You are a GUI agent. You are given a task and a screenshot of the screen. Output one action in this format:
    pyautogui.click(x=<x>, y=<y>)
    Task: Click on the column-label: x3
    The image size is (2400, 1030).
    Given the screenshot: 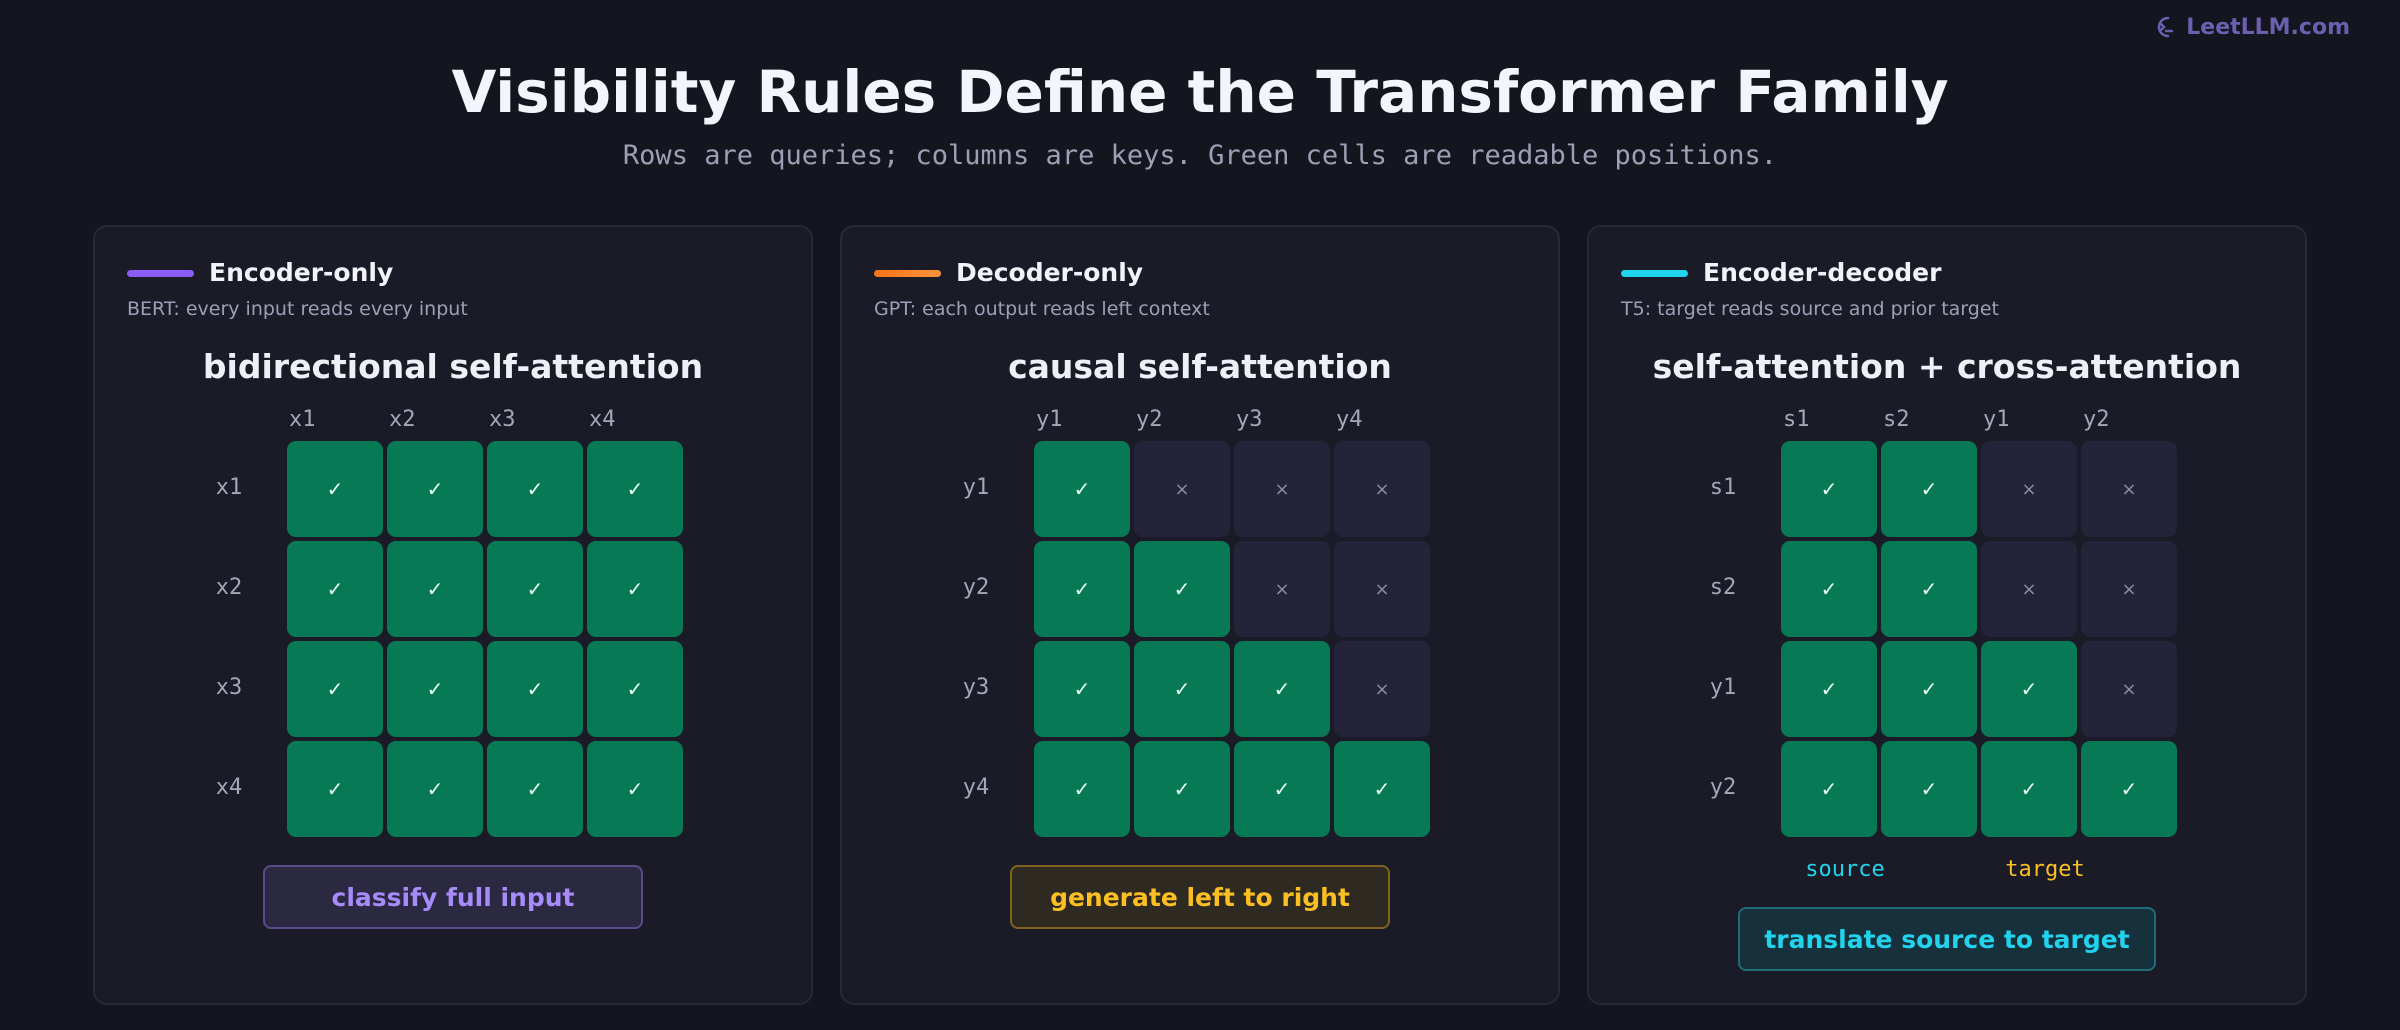 What is the action you would take?
    pyautogui.click(x=502, y=419)
    